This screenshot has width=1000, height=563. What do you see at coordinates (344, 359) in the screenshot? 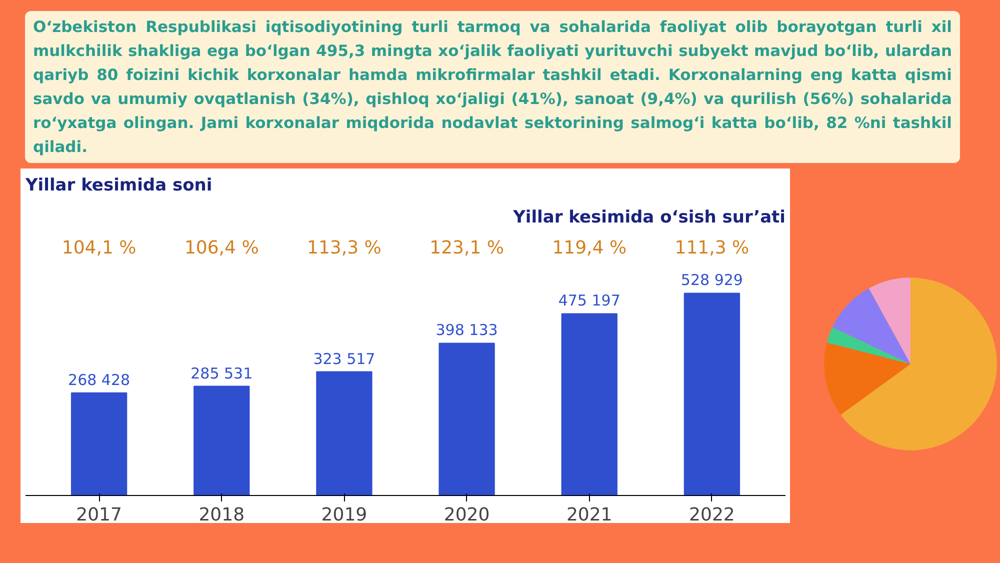
I see `data-label: 323 517` at bounding box center [344, 359].